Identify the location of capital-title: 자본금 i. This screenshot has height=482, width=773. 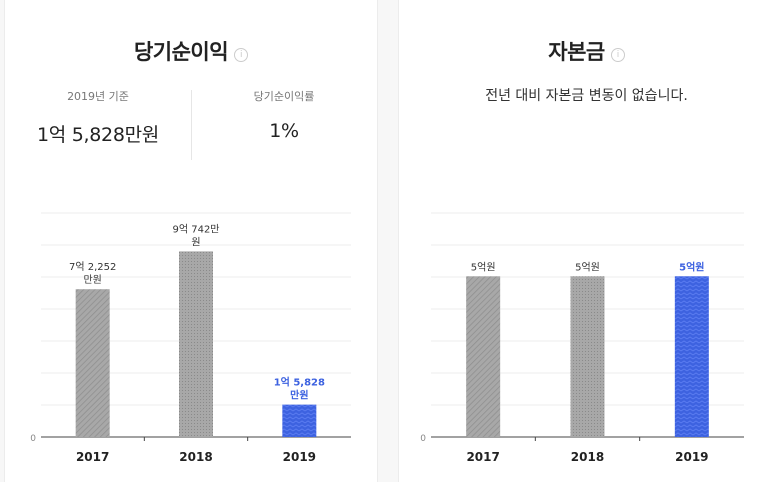
(586, 51).